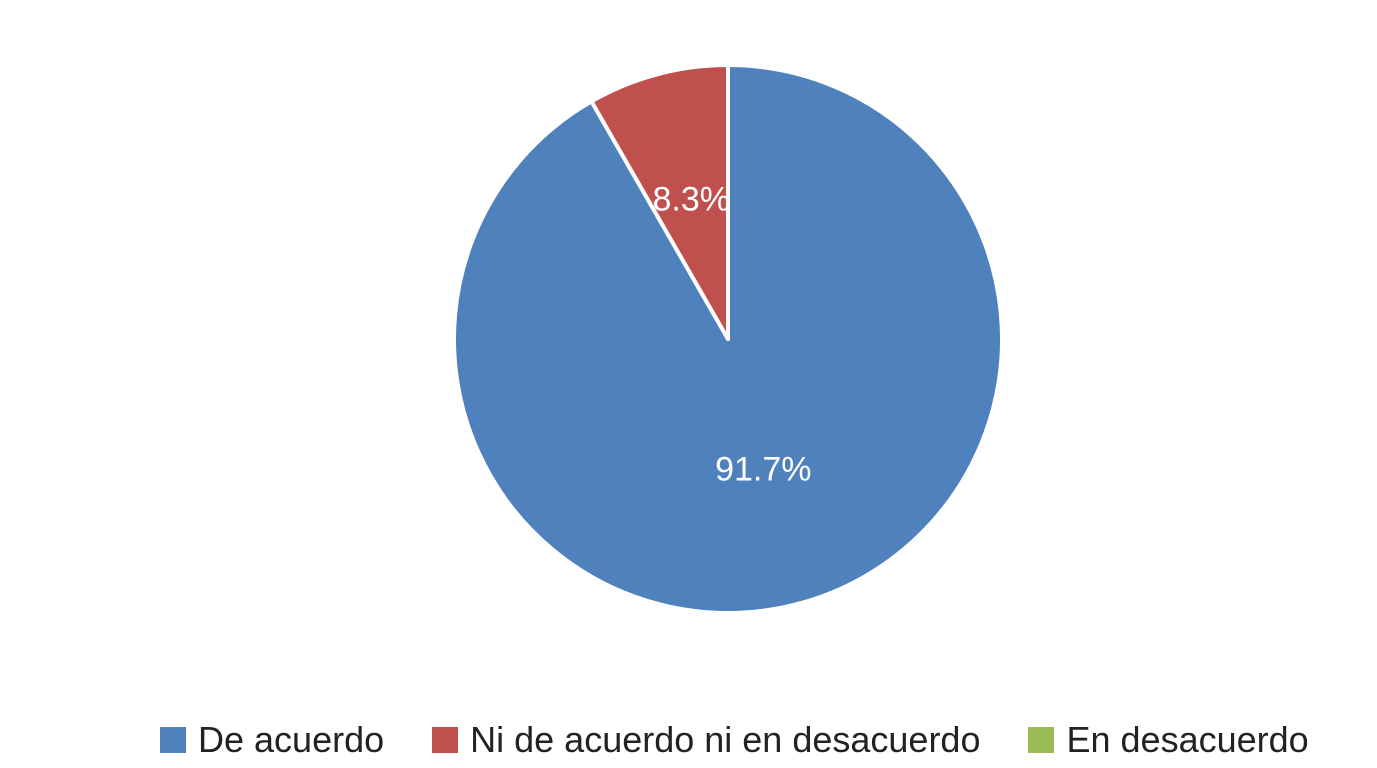  Describe the element at coordinates (291, 739) in the screenshot. I see `legend-label-de-acuerdo: De acuerdo` at that location.